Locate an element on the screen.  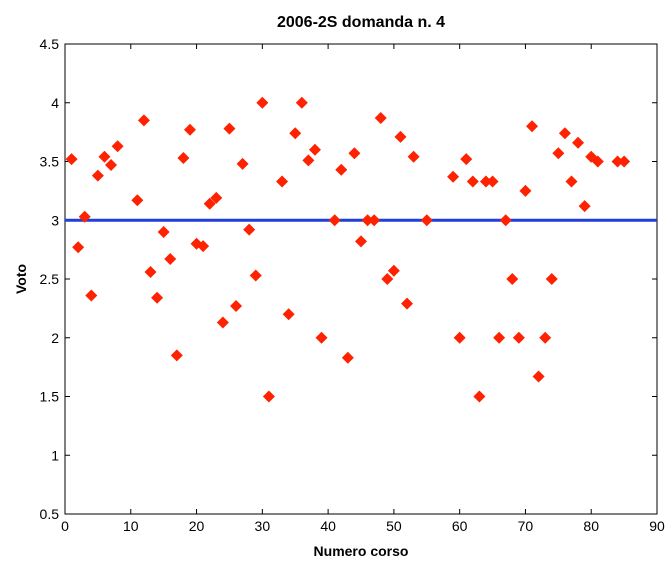
x-tick-label: 20 is located at coordinates (197, 526).